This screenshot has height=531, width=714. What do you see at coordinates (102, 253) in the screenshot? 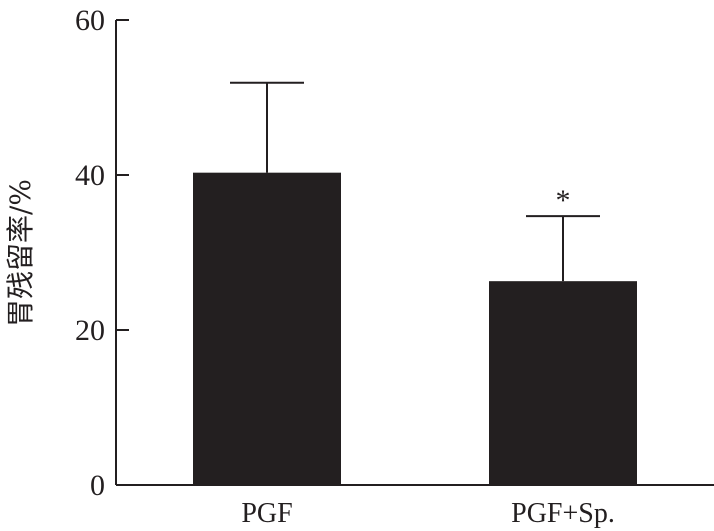
I see `y-ticks: 0 20 40 60` at bounding box center [102, 253].